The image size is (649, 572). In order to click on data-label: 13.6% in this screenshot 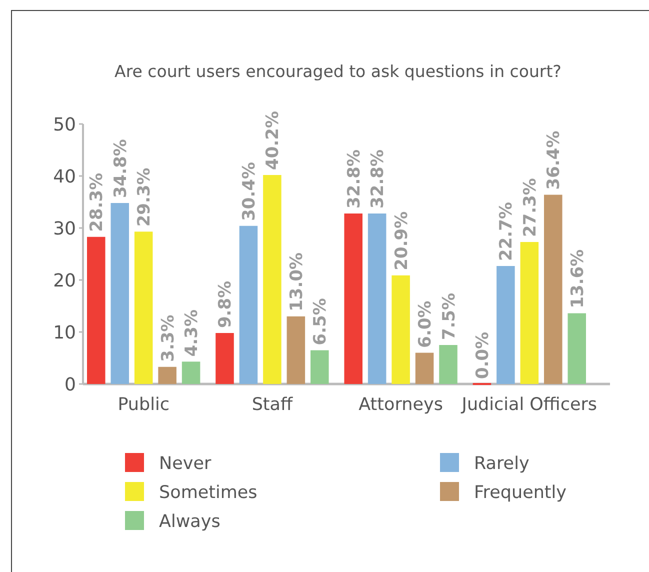, I will do `click(578, 278)`.